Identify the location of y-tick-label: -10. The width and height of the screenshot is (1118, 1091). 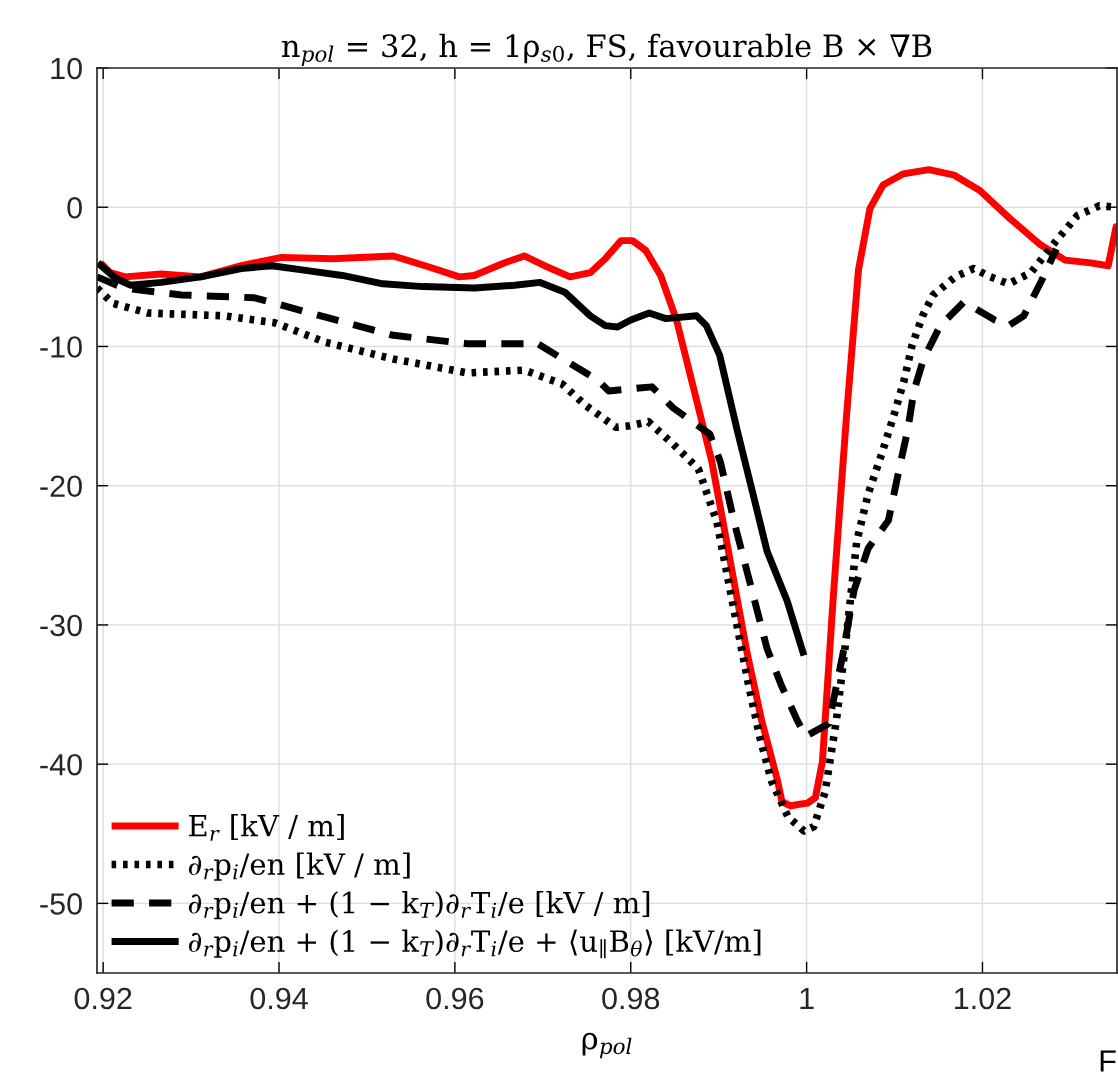
(61, 347).